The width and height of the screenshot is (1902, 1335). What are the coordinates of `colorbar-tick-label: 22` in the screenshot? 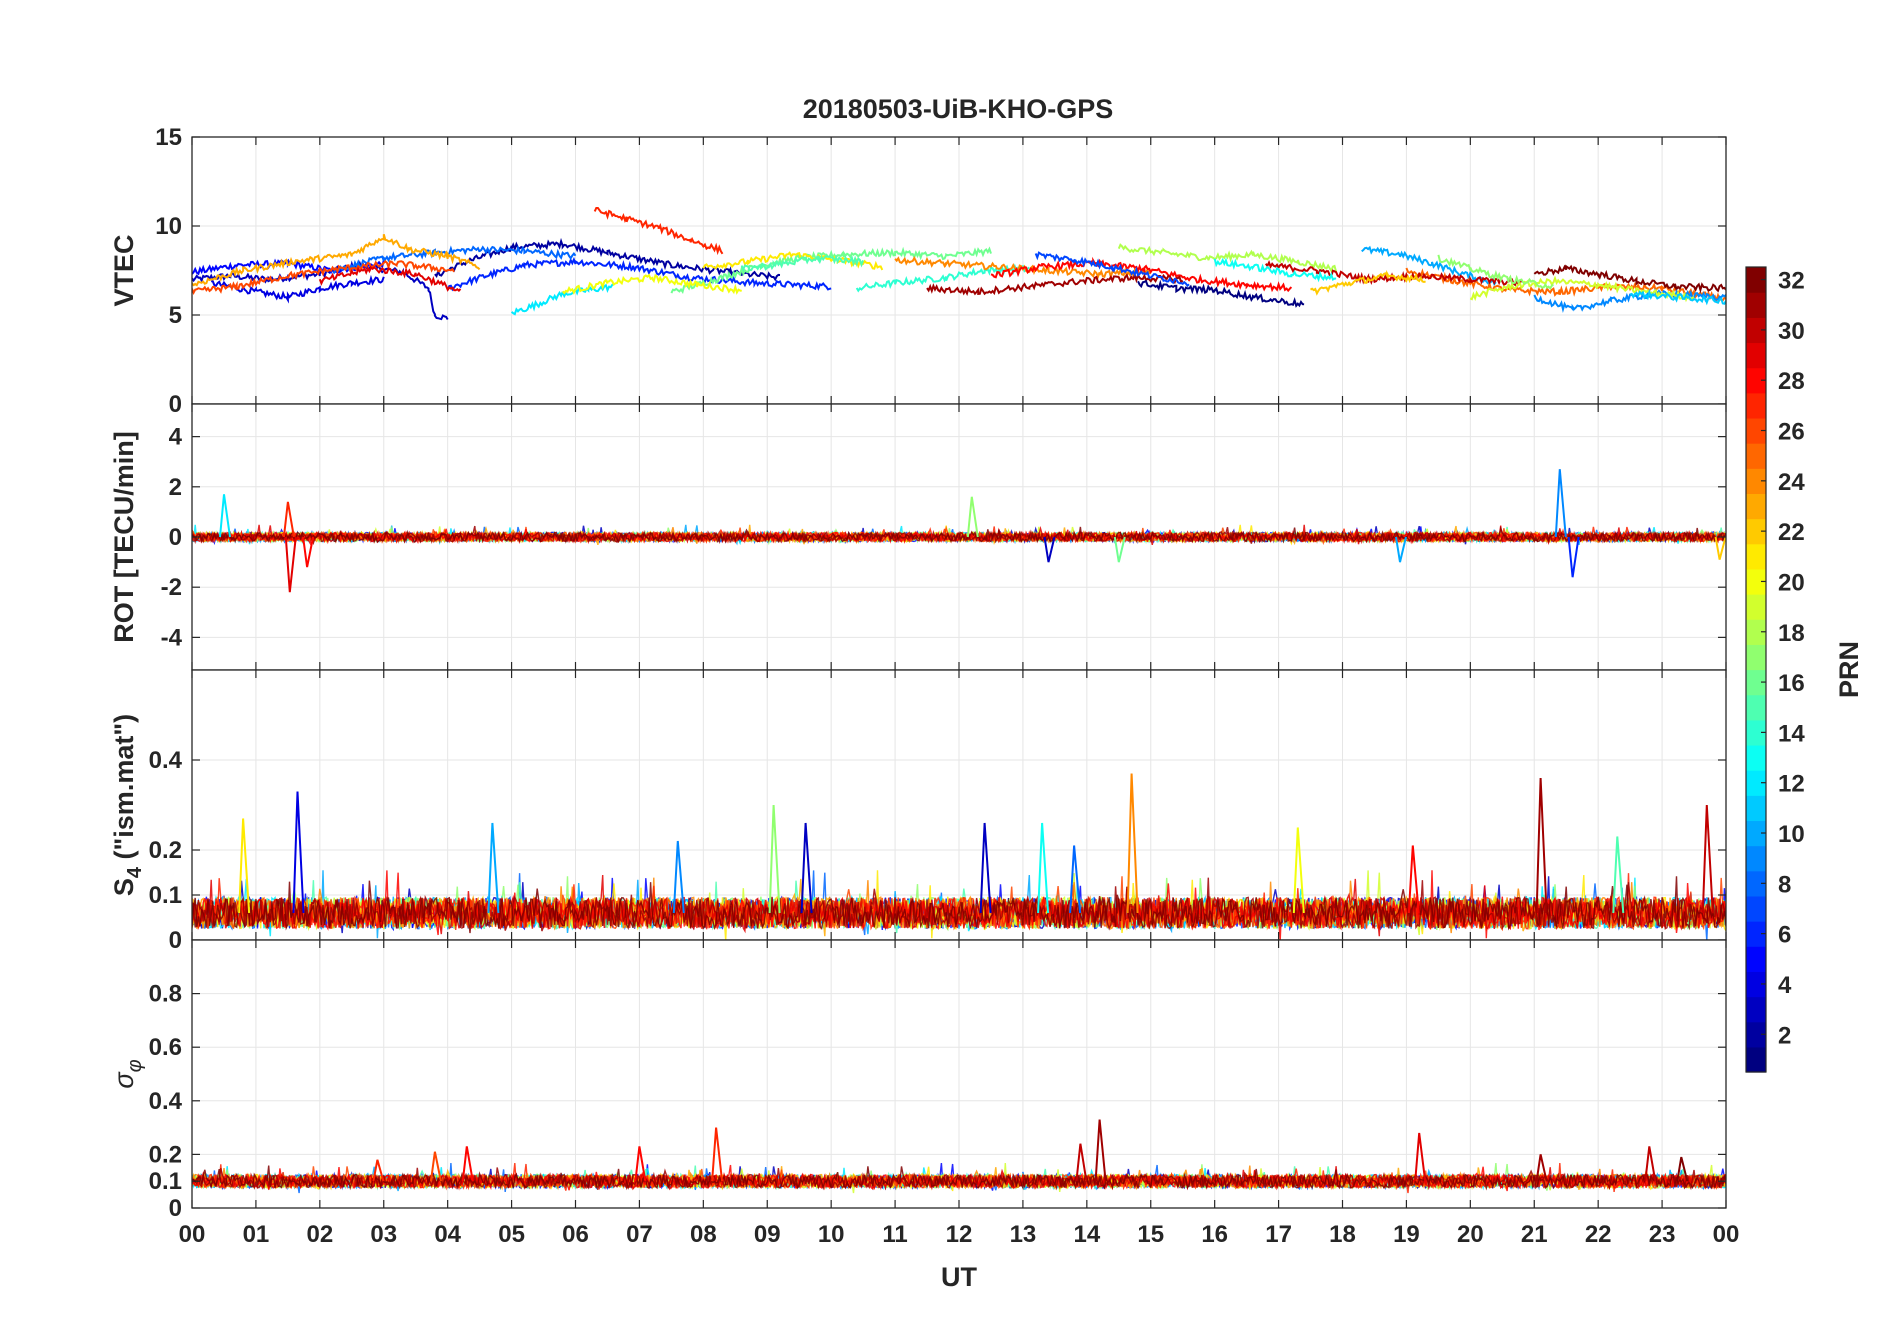 It's located at (1791, 532).